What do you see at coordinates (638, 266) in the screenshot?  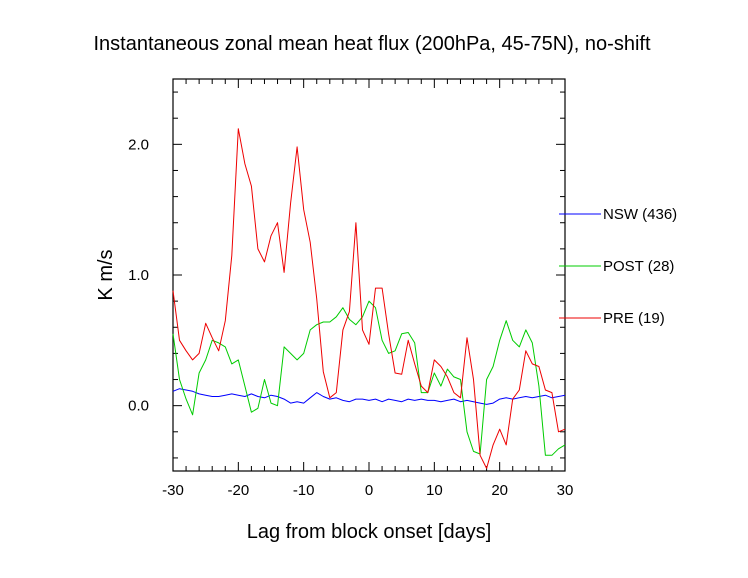 I see `legend-label: POST (28)` at bounding box center [638, 266].